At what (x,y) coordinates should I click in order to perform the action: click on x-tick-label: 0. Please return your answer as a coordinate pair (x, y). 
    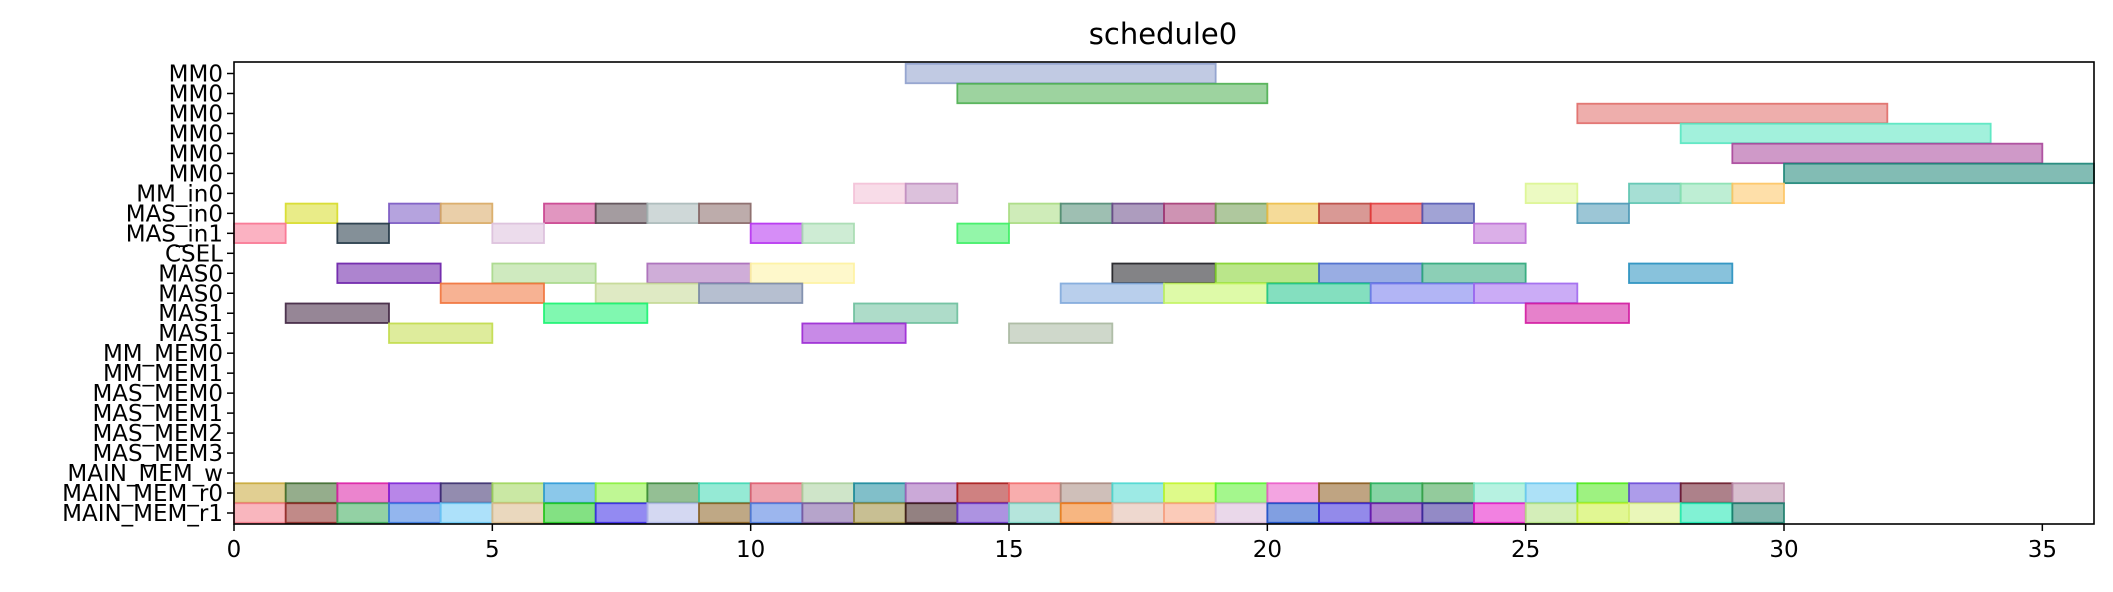
    Looking at the image, I should click on (234, 550).